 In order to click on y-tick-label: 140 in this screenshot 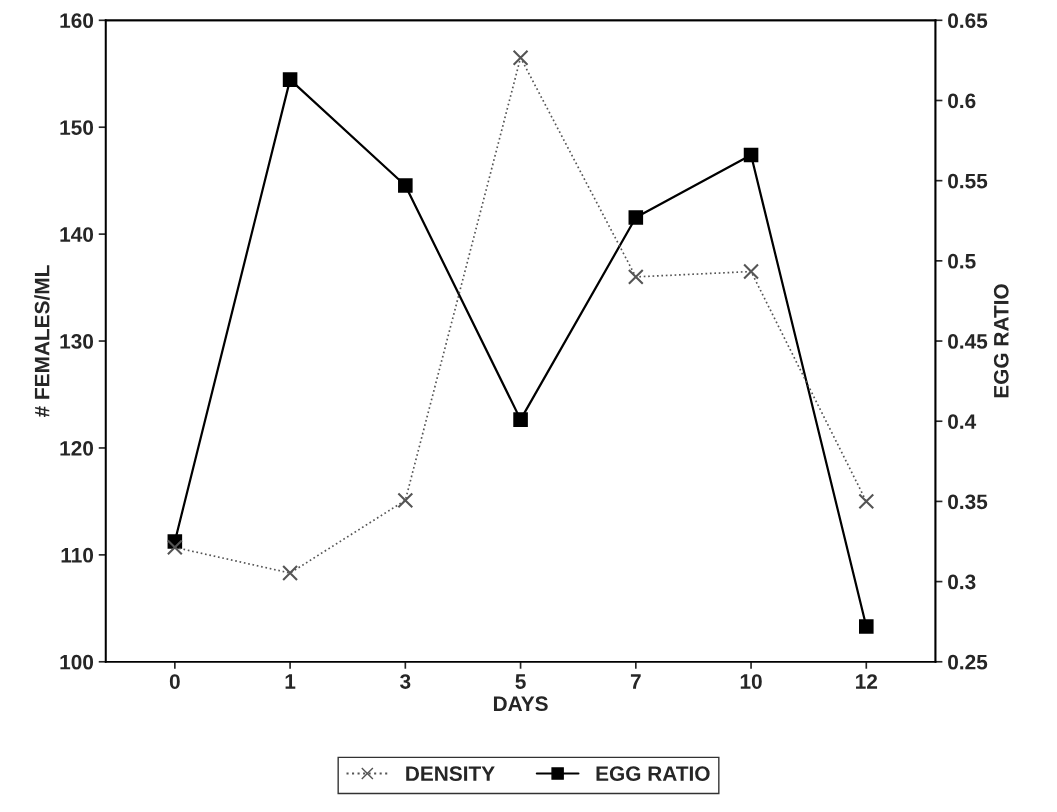, I will do `click(77, 234)`.